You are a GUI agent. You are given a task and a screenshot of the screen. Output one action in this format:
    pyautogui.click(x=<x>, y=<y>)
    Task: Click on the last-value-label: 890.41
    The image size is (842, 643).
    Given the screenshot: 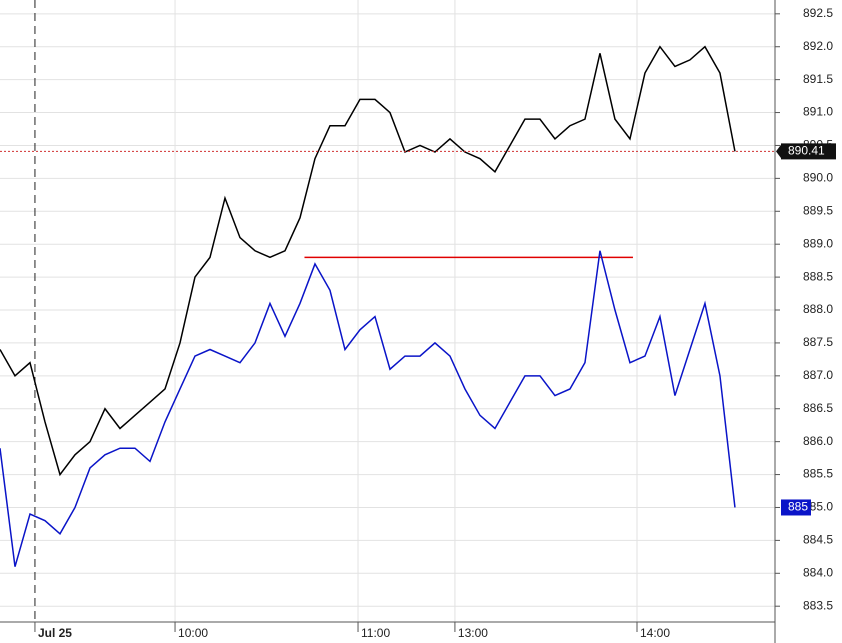 What is the action you would take?
    pyautogui.click(x=806, y=151)
    